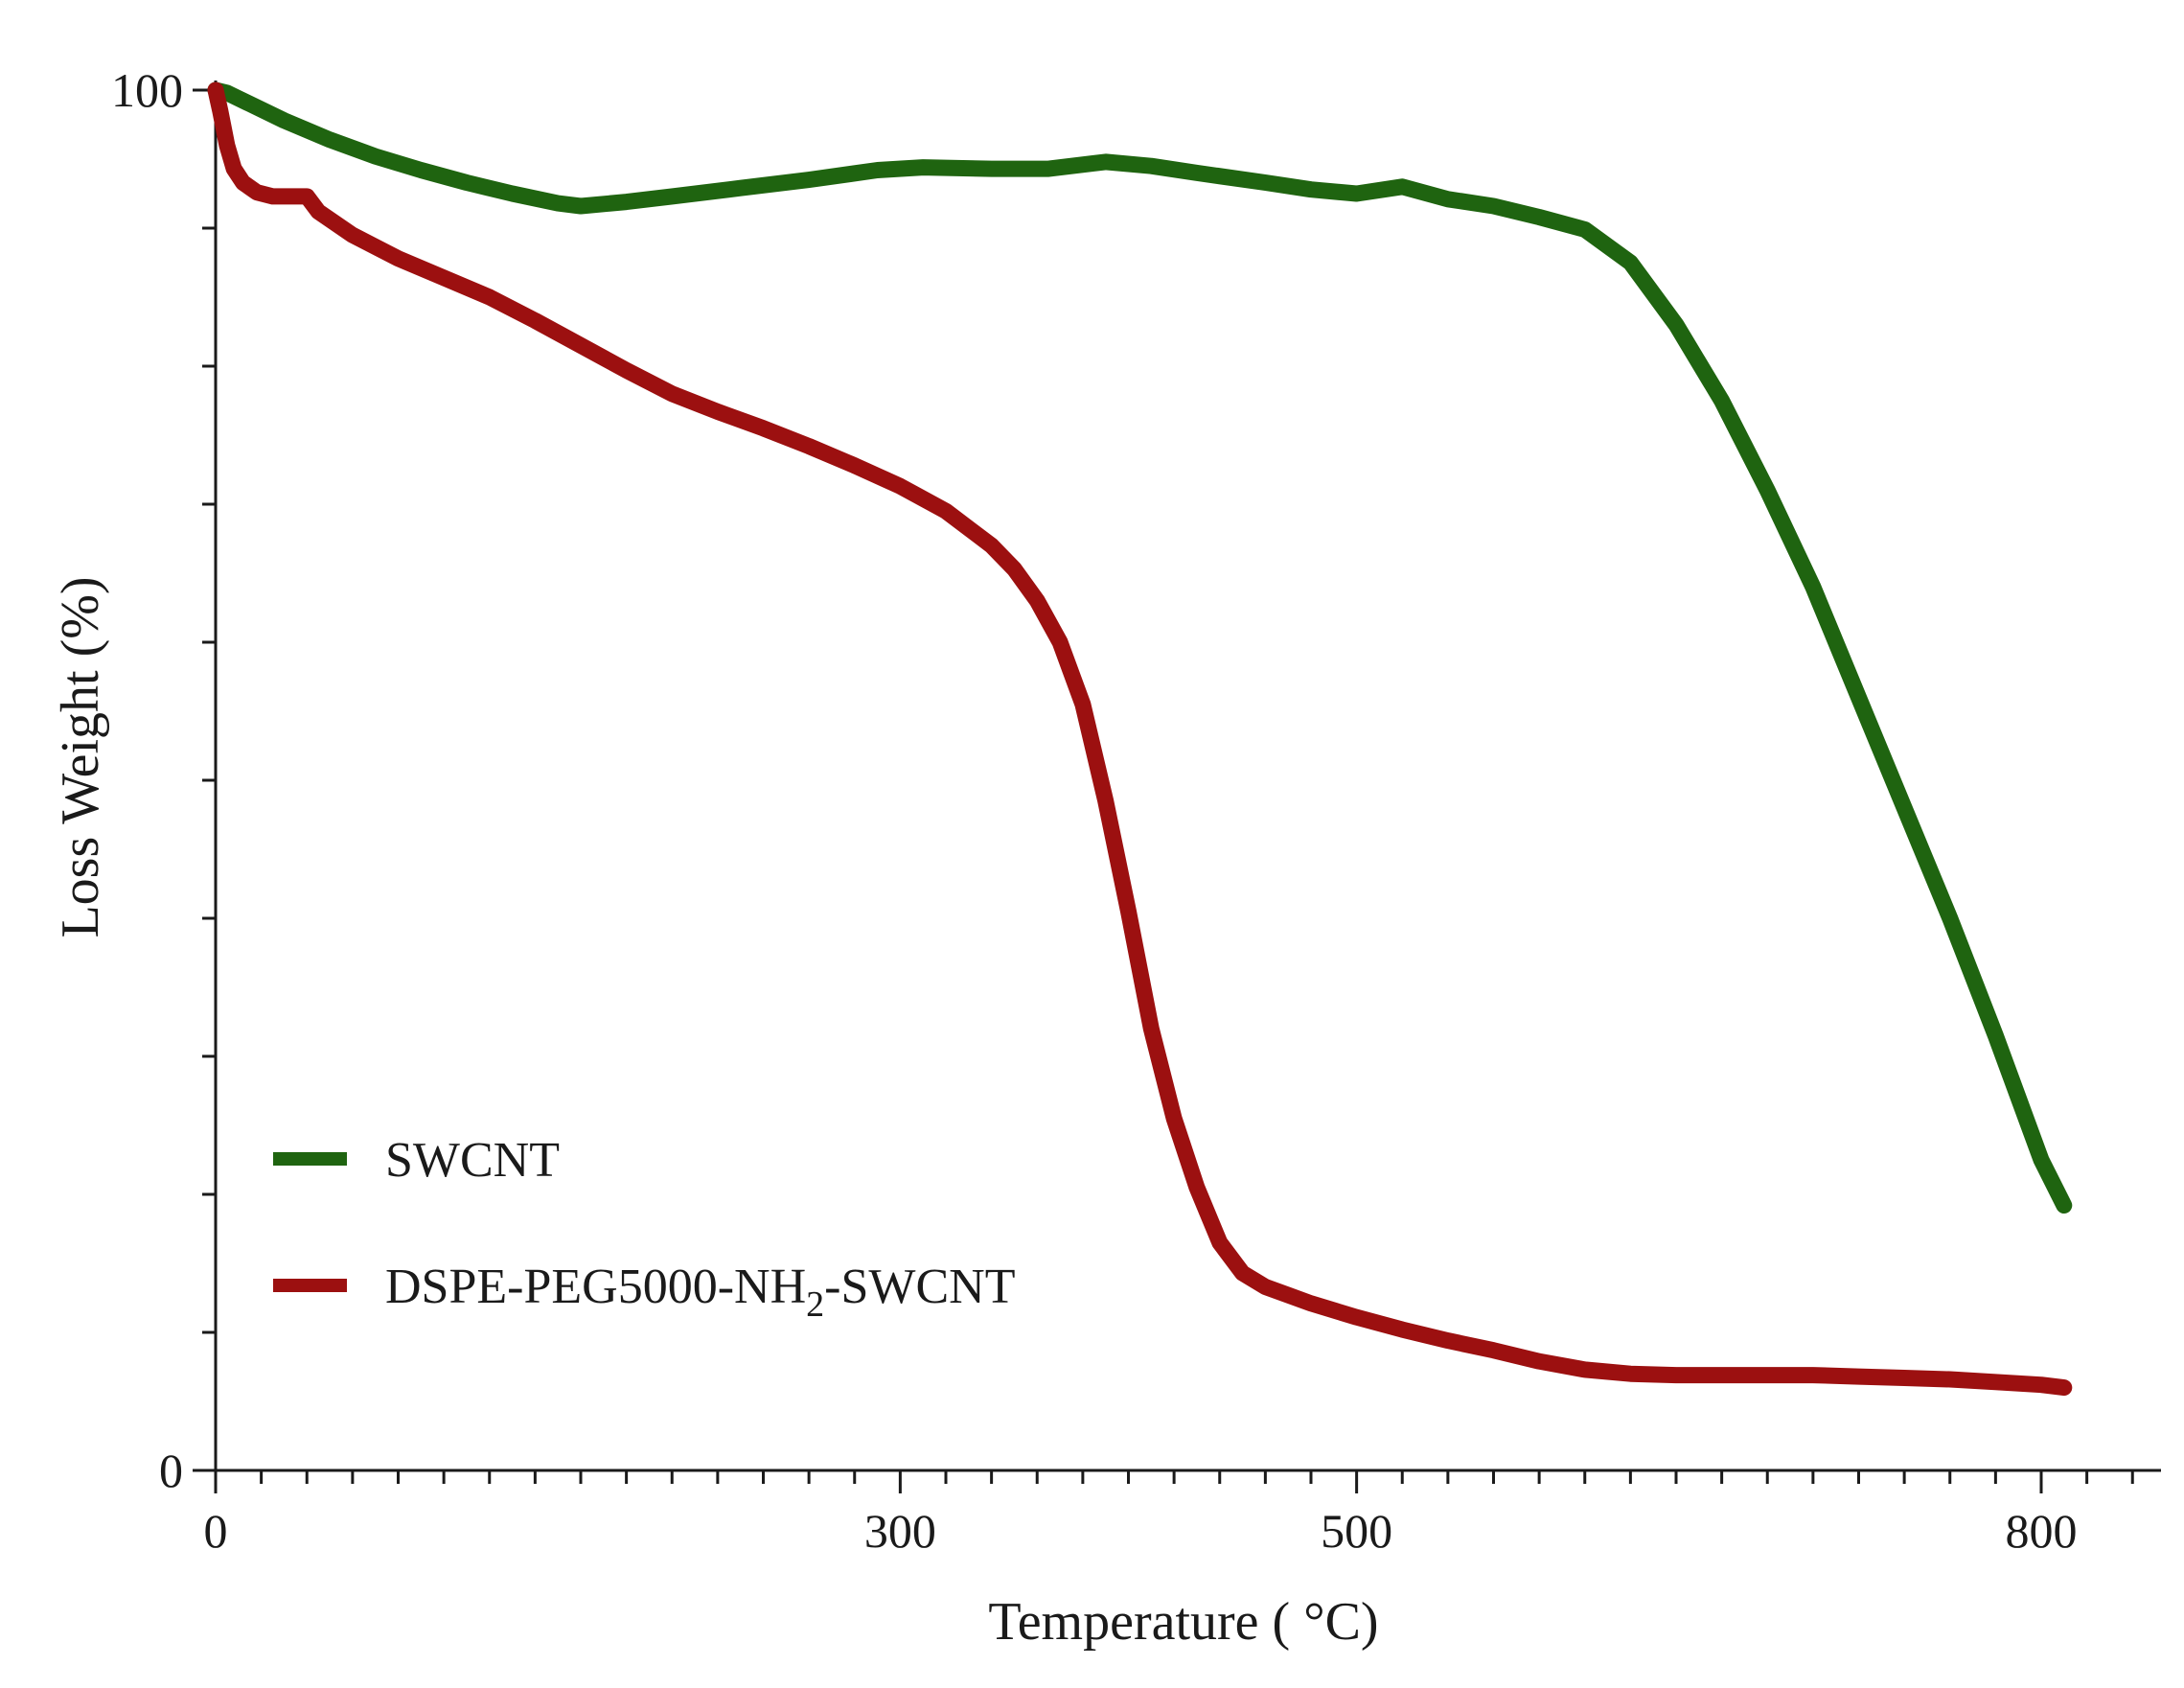  What do you see at coordinates (920, 1287) in the screenshot?
I see `legend-label-suffix: -SWCNT` at bounding box center [920, 1287].